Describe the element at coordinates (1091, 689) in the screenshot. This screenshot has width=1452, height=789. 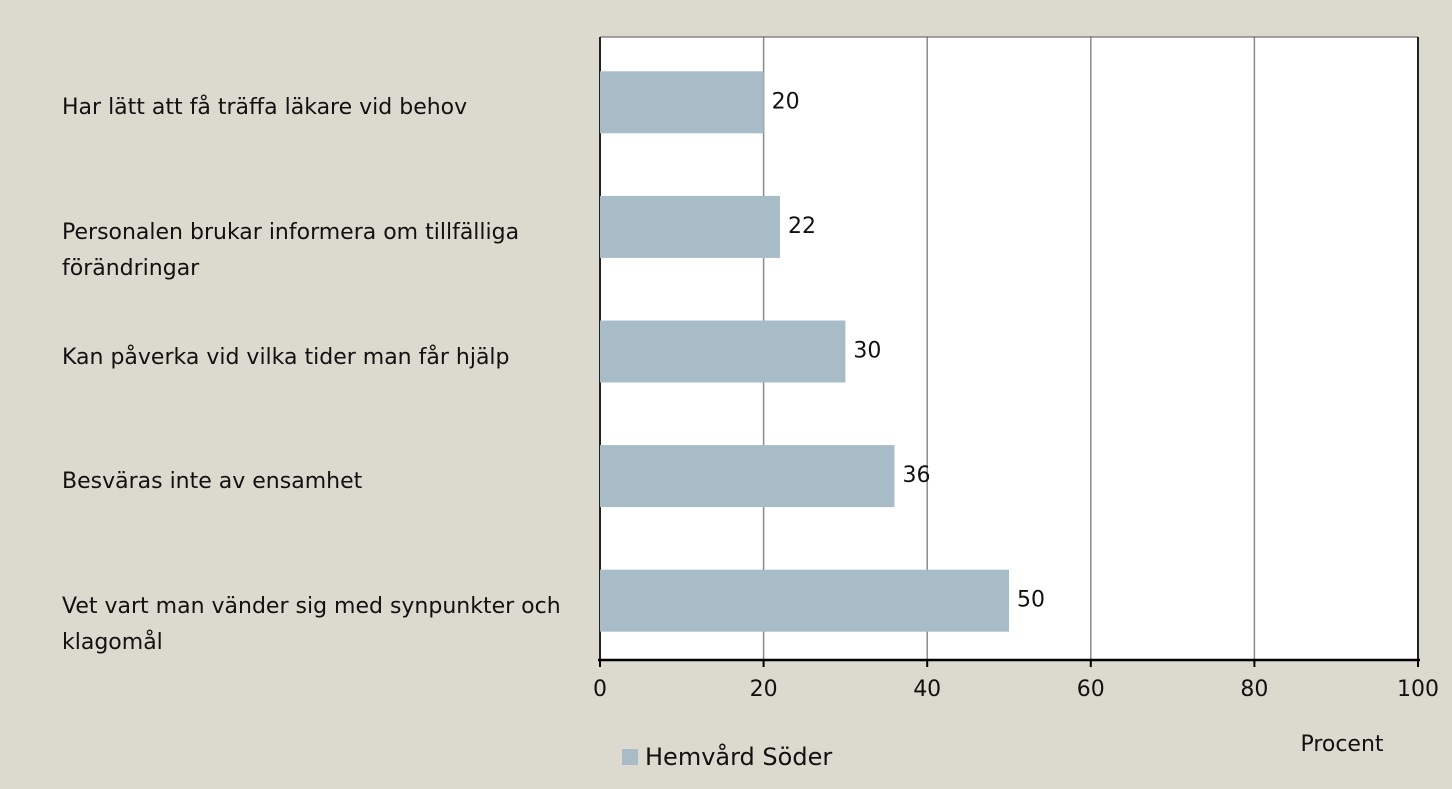
I see `x-tick-label: 60` at that location.